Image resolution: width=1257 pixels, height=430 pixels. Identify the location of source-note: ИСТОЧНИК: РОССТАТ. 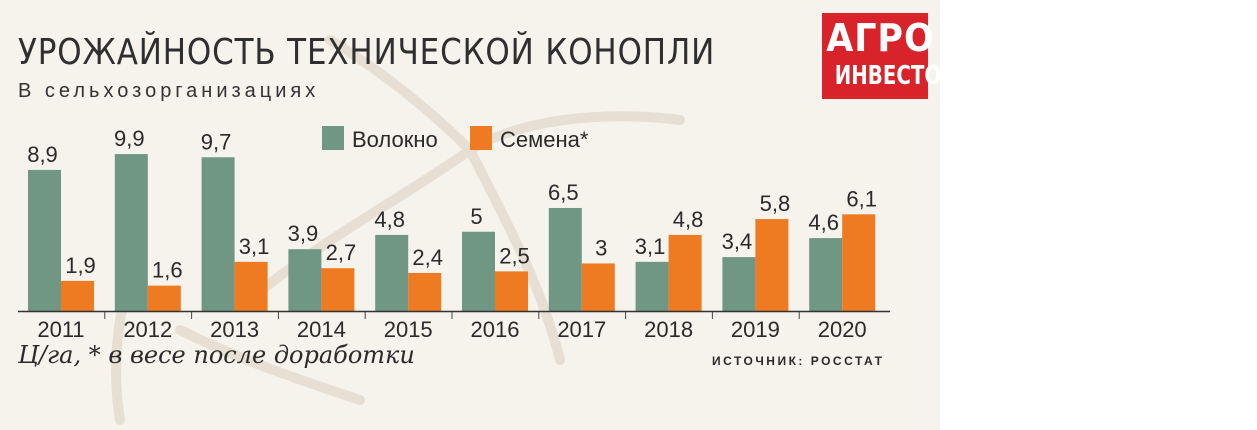
(798, 361).